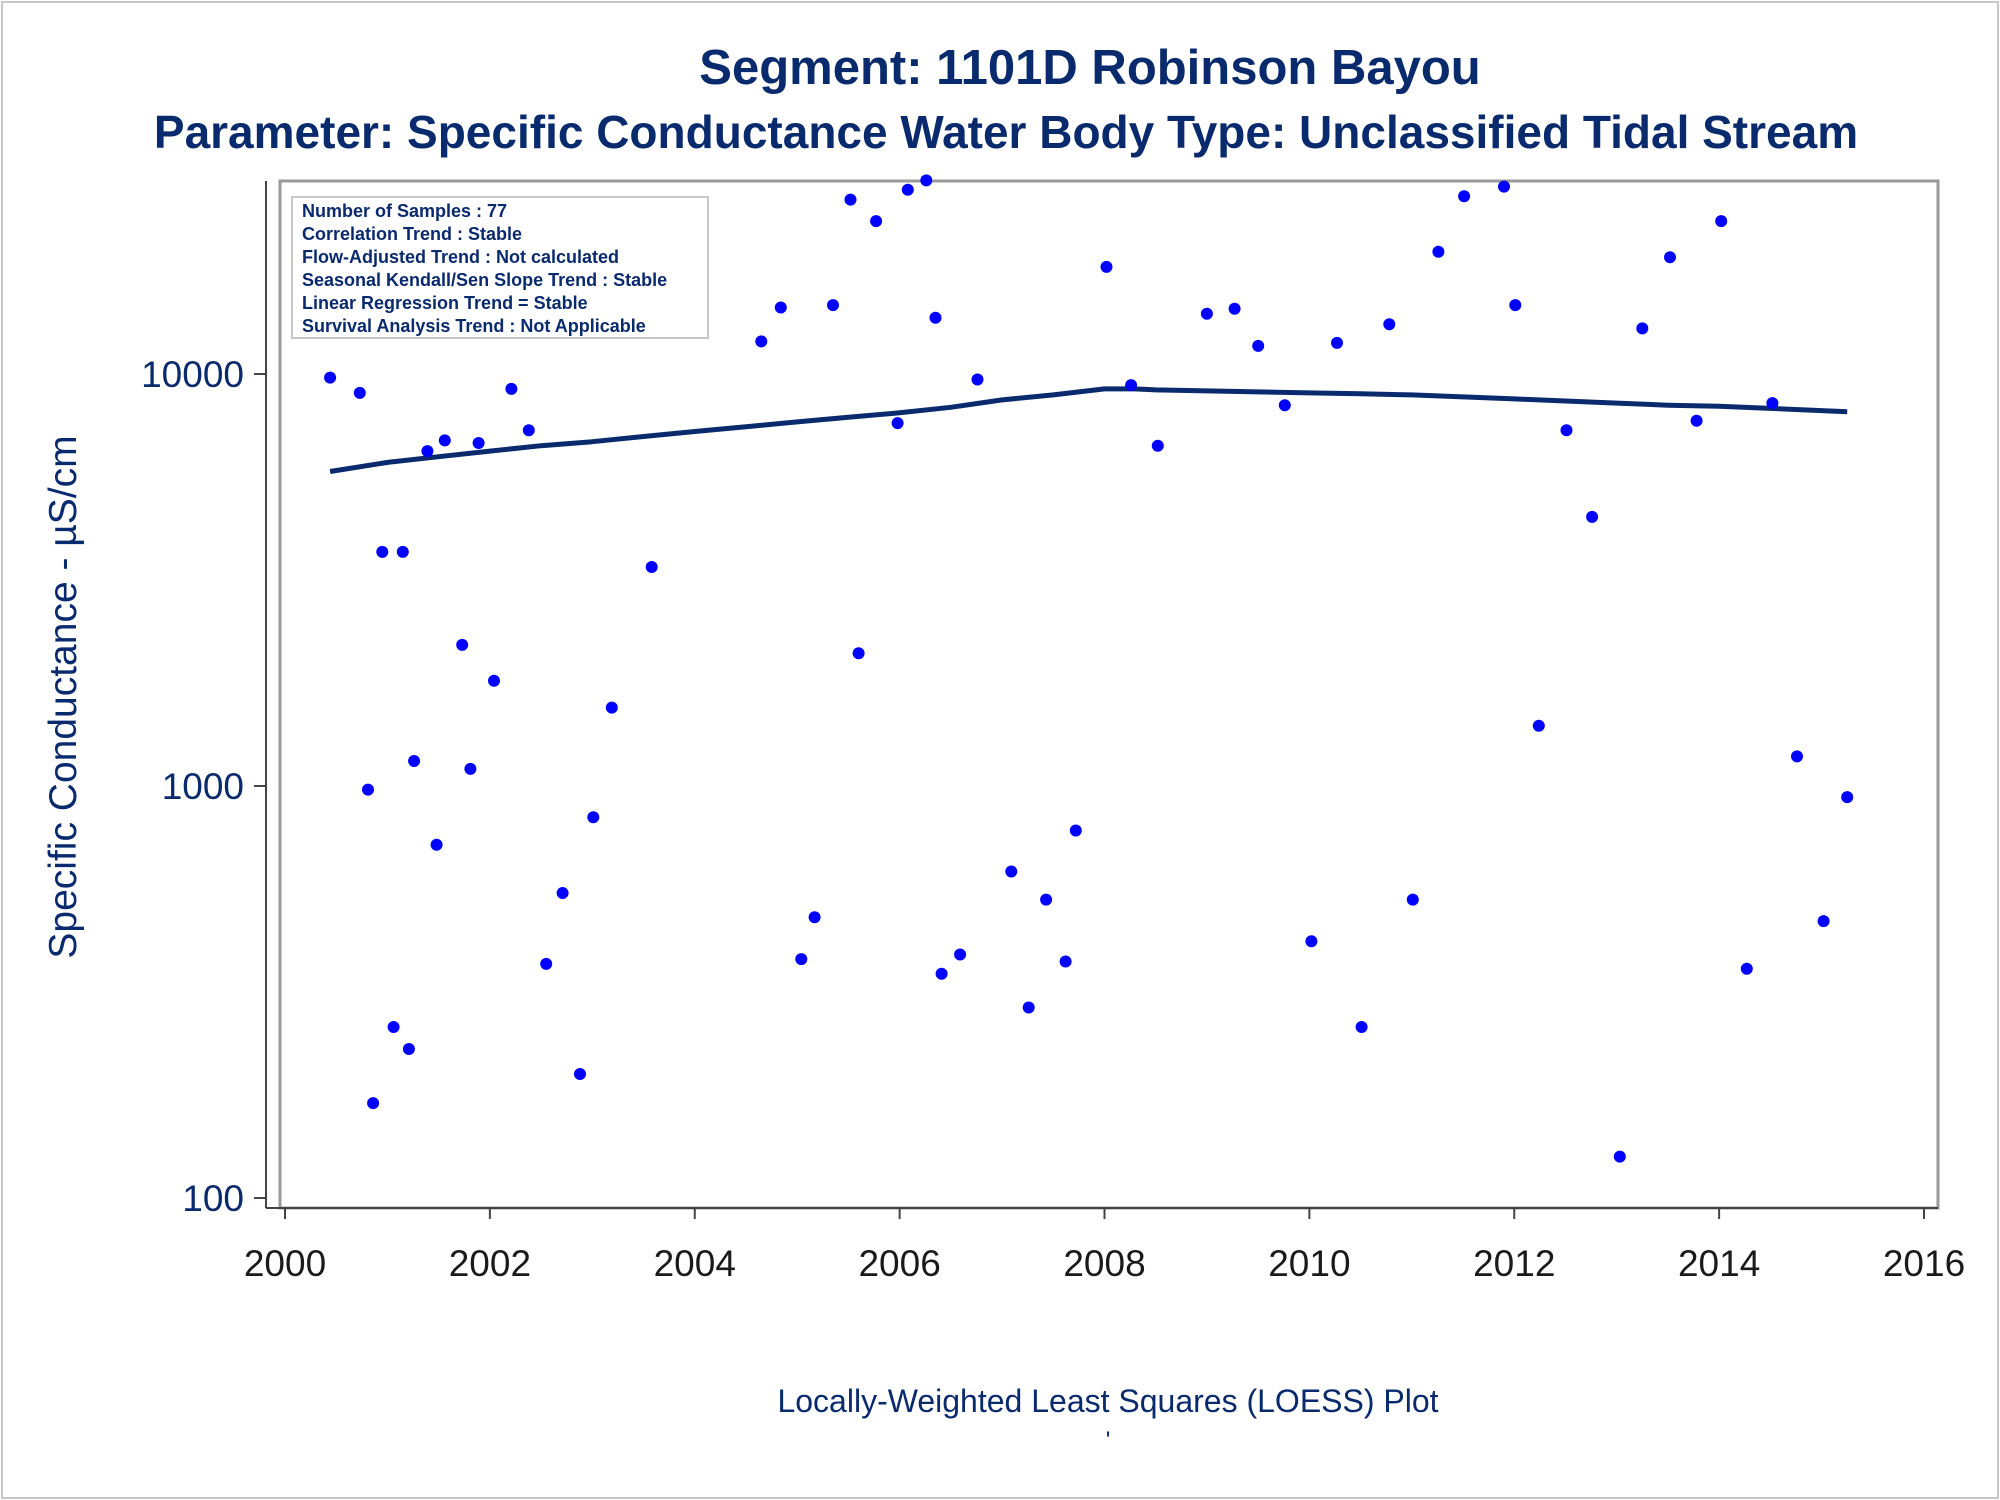  I want to click on info-box-line: Number of Samples : 77, so click(404, 211).